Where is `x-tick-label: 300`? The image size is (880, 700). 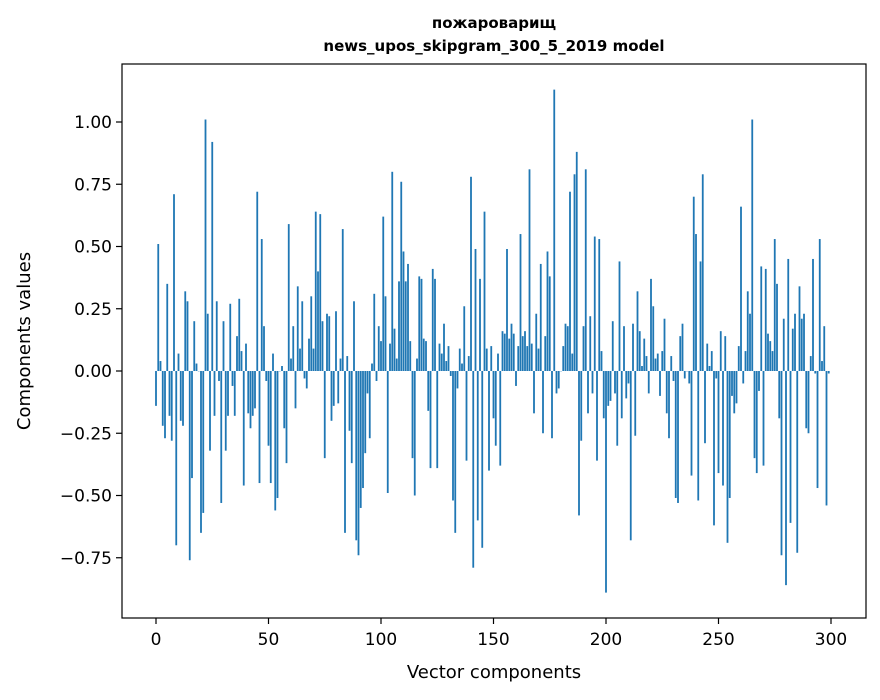 x-tick-label: 300 is located at coordinates (831, 640).